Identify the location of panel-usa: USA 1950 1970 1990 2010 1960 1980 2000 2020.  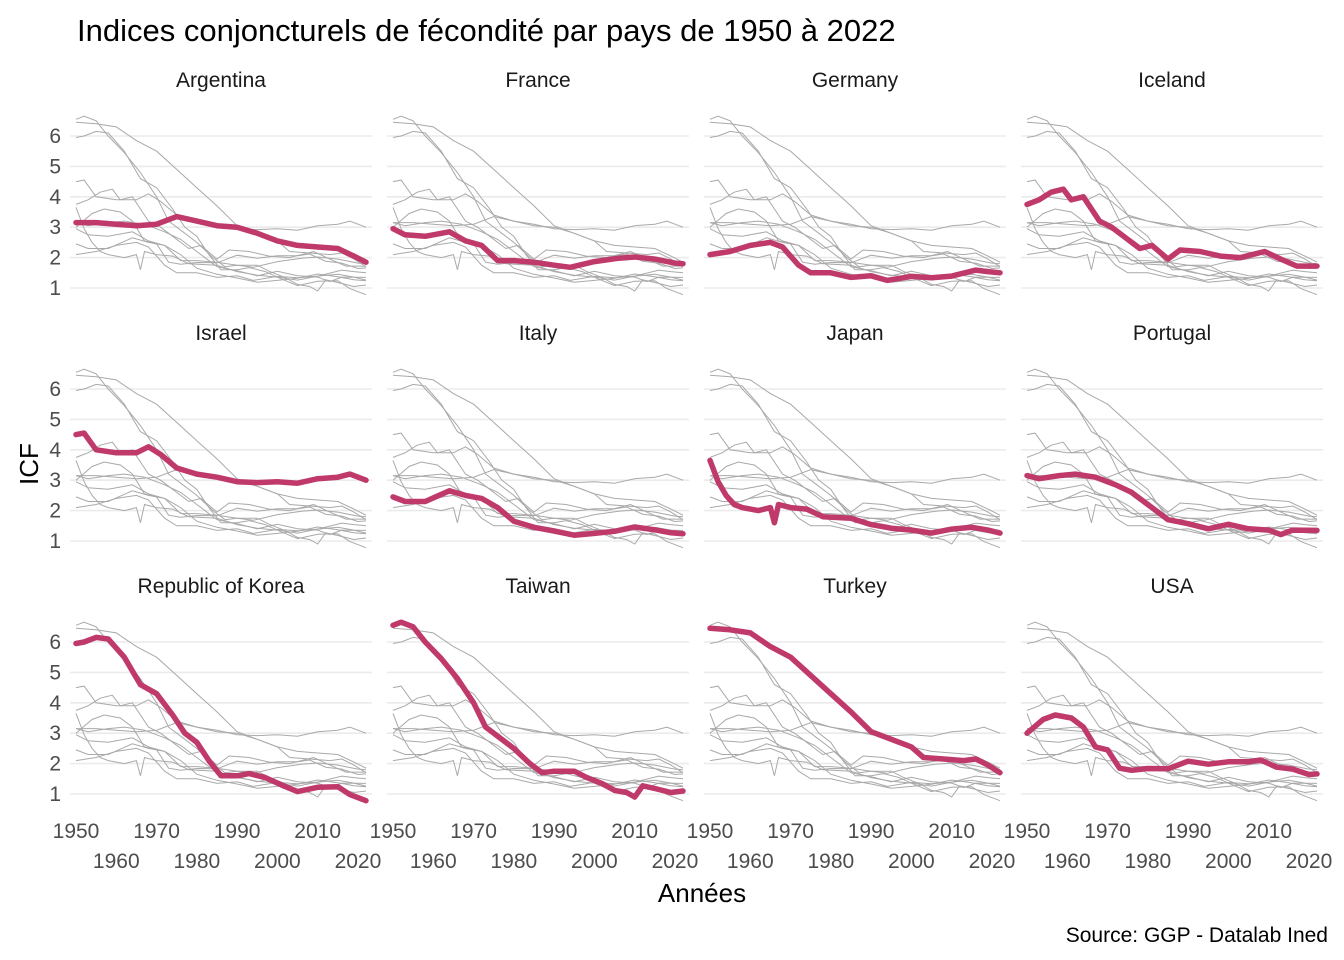
(1168, 724).